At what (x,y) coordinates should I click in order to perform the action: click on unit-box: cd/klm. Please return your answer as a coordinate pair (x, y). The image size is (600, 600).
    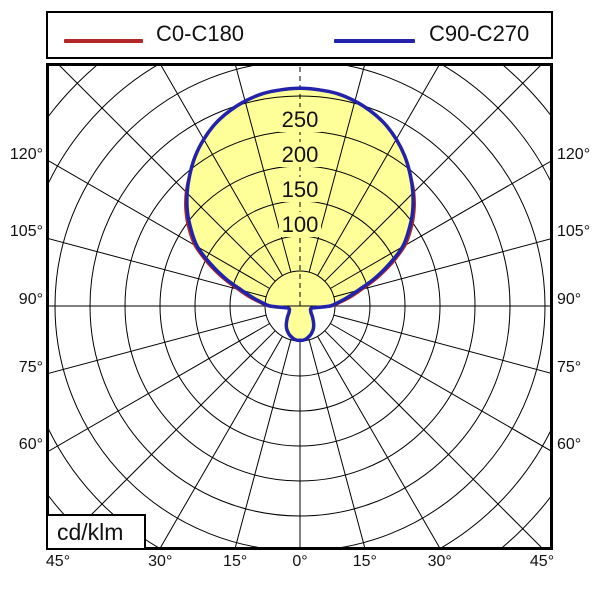
    Looking at the image, I should click on (96, 532).